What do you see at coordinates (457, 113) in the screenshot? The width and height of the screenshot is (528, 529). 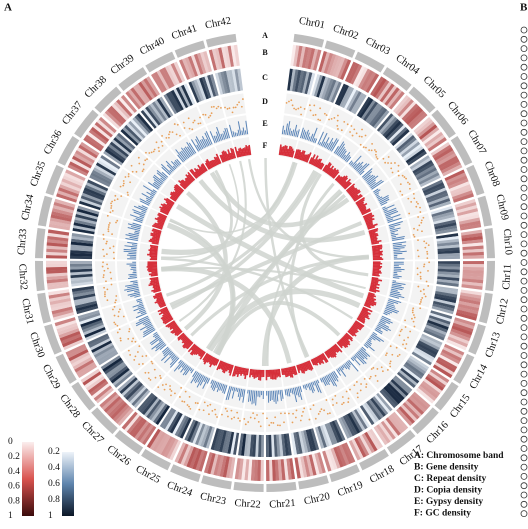 I see `chromosome-label: Chr06` at bounding box center [457, 113].